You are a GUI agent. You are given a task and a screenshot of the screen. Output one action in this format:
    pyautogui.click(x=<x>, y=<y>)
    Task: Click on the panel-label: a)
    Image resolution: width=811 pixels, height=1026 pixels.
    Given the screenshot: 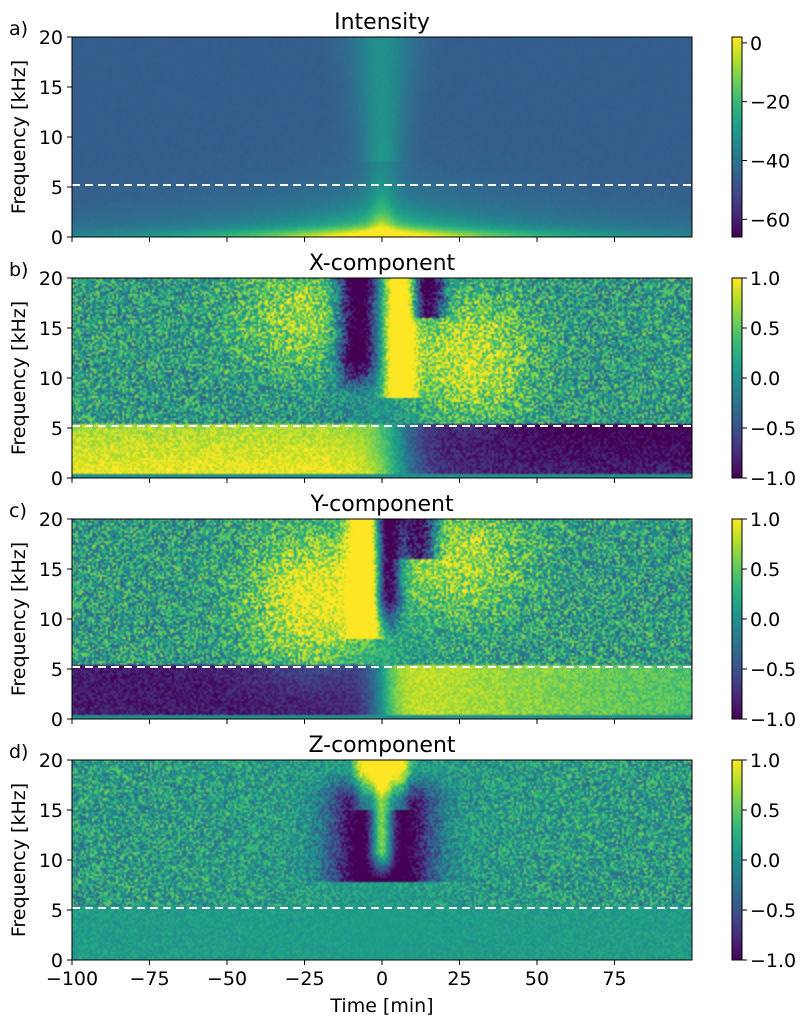 What is the action you would take?
    pyautogui.click(x=18, y=29)
    